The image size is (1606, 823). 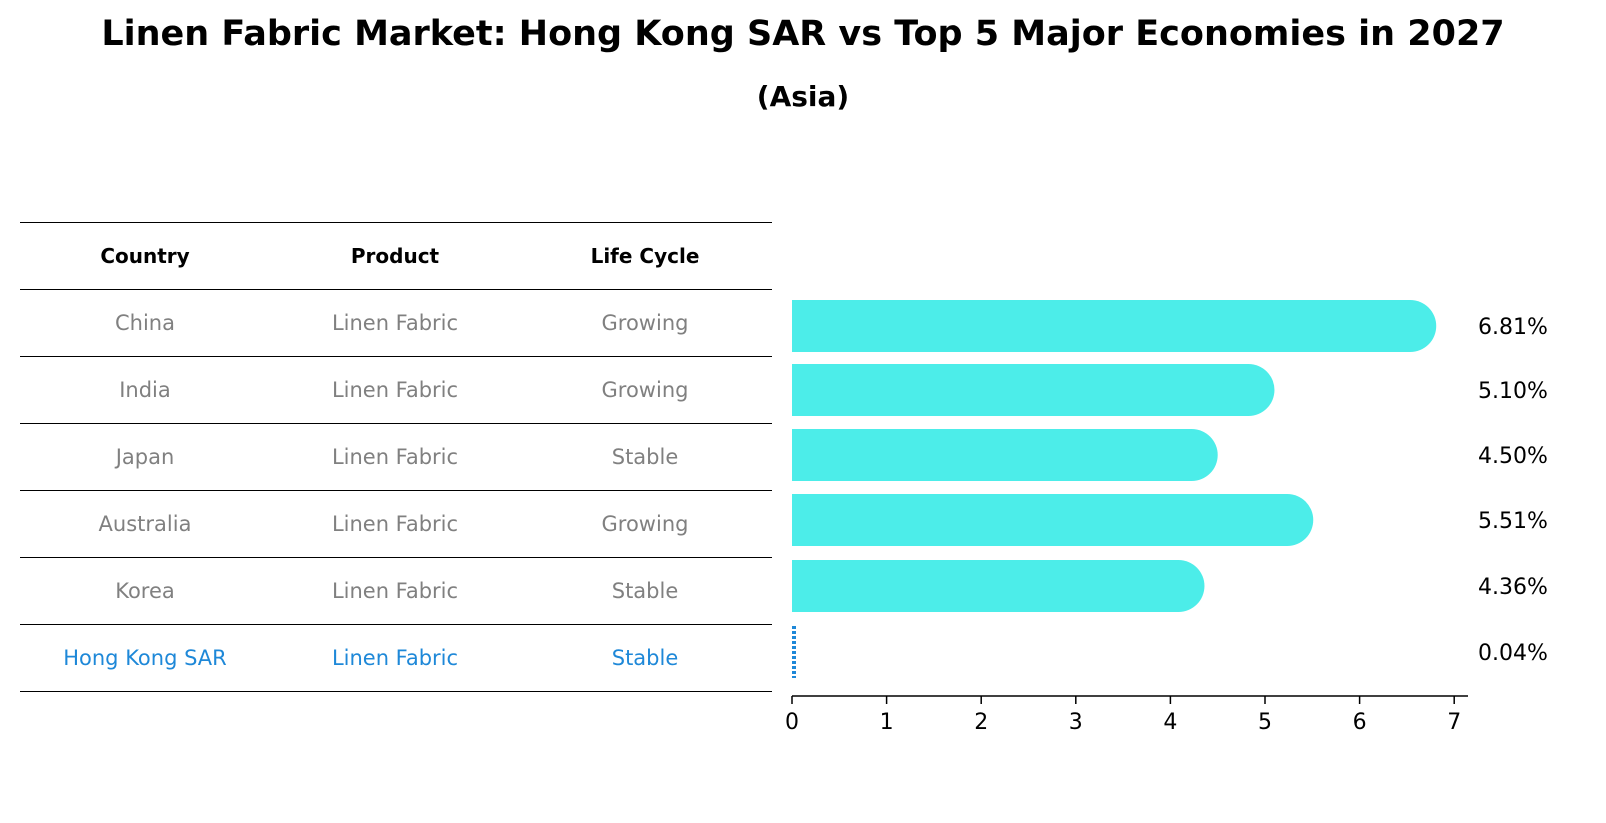 I want to click on value-label: 4.50%, so click(x=1513, y=456).